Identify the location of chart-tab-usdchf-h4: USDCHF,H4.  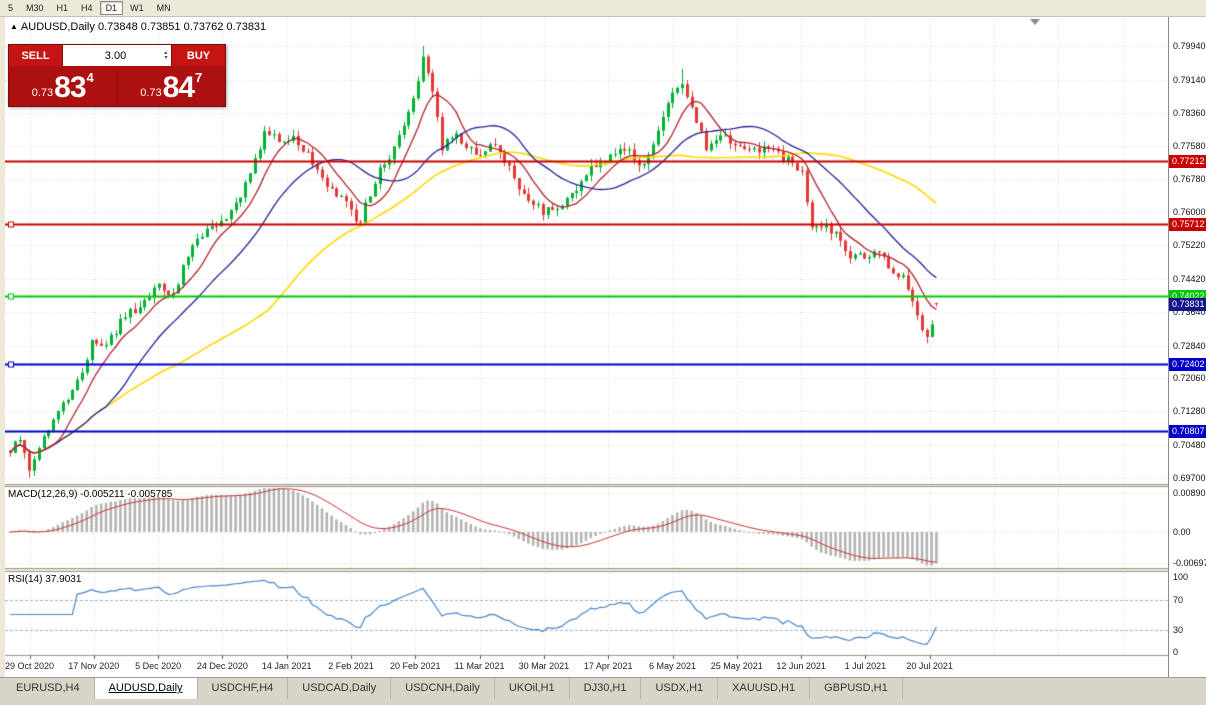
(243, 688).